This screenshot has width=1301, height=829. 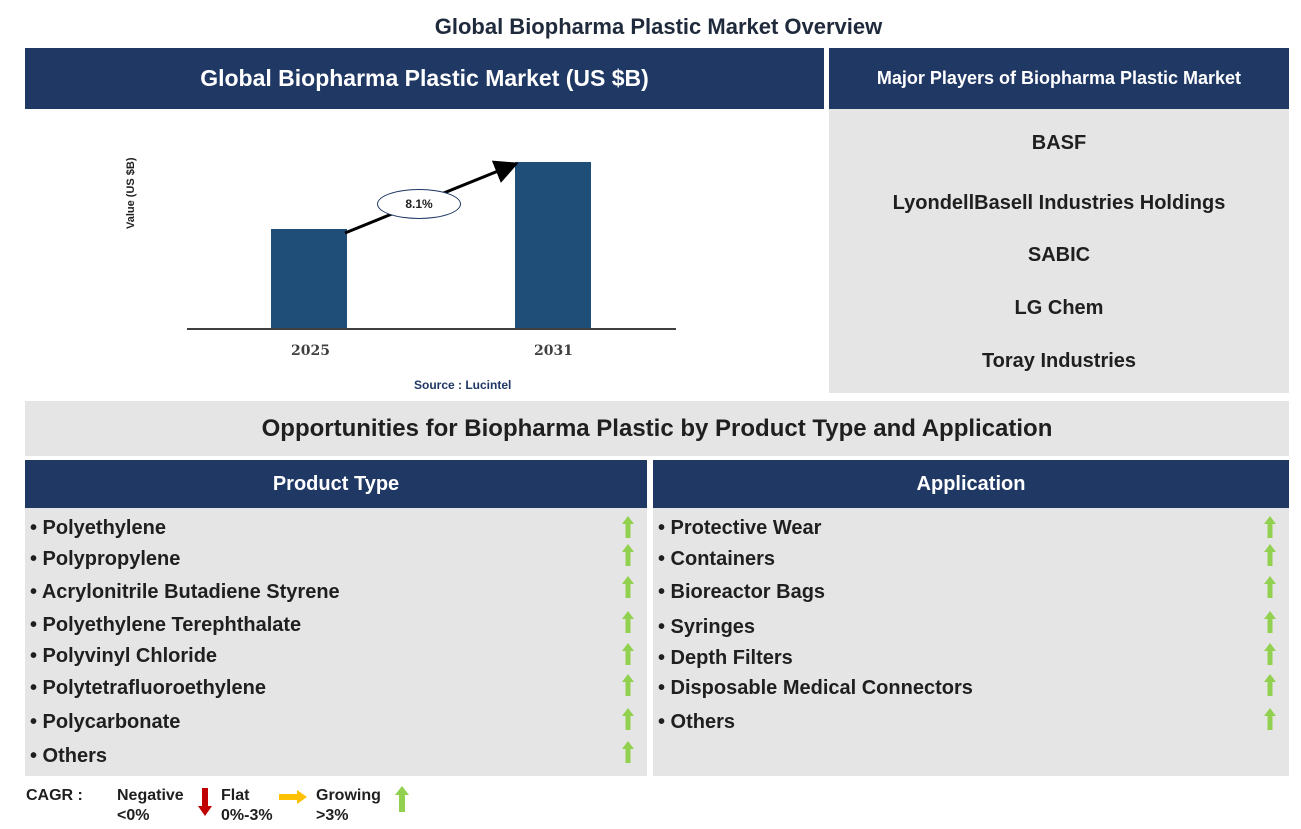 What do you see at coordinates (247, 815) in the screenshot?
I see `legend-flat-range: 0%-3%` at bounding box center [247, 815].